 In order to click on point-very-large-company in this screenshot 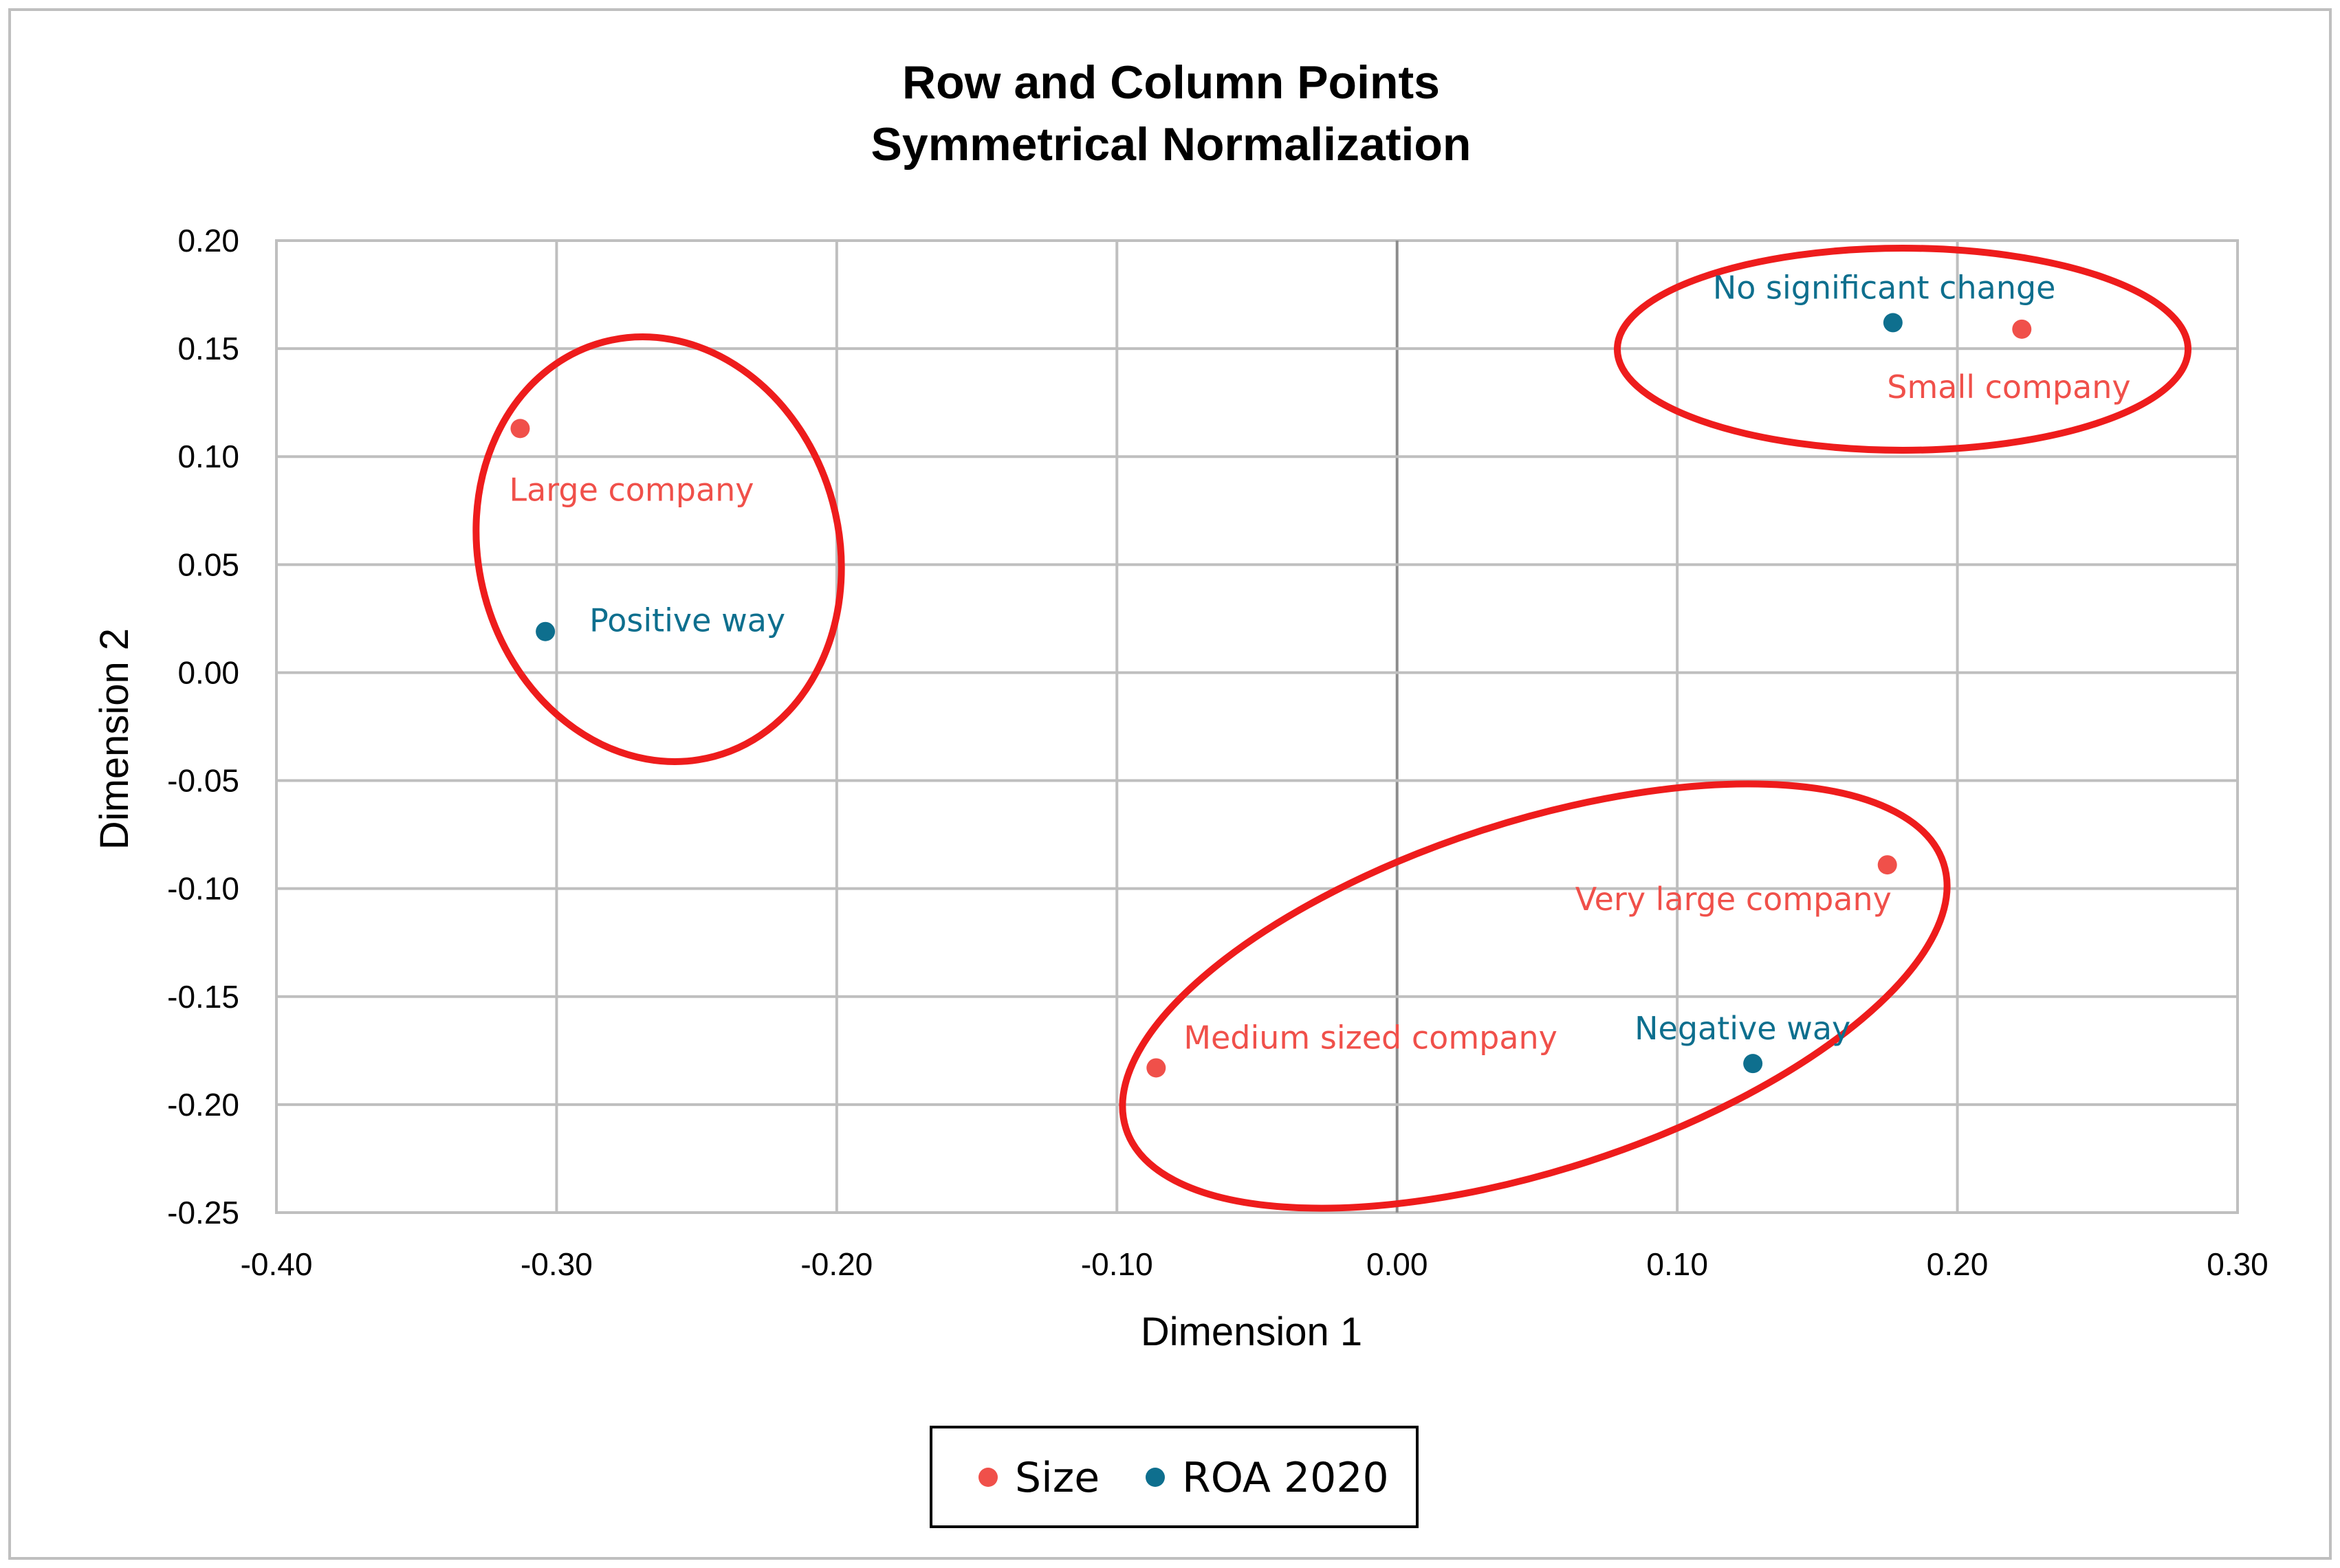, I will do `click(1887, 865)`.